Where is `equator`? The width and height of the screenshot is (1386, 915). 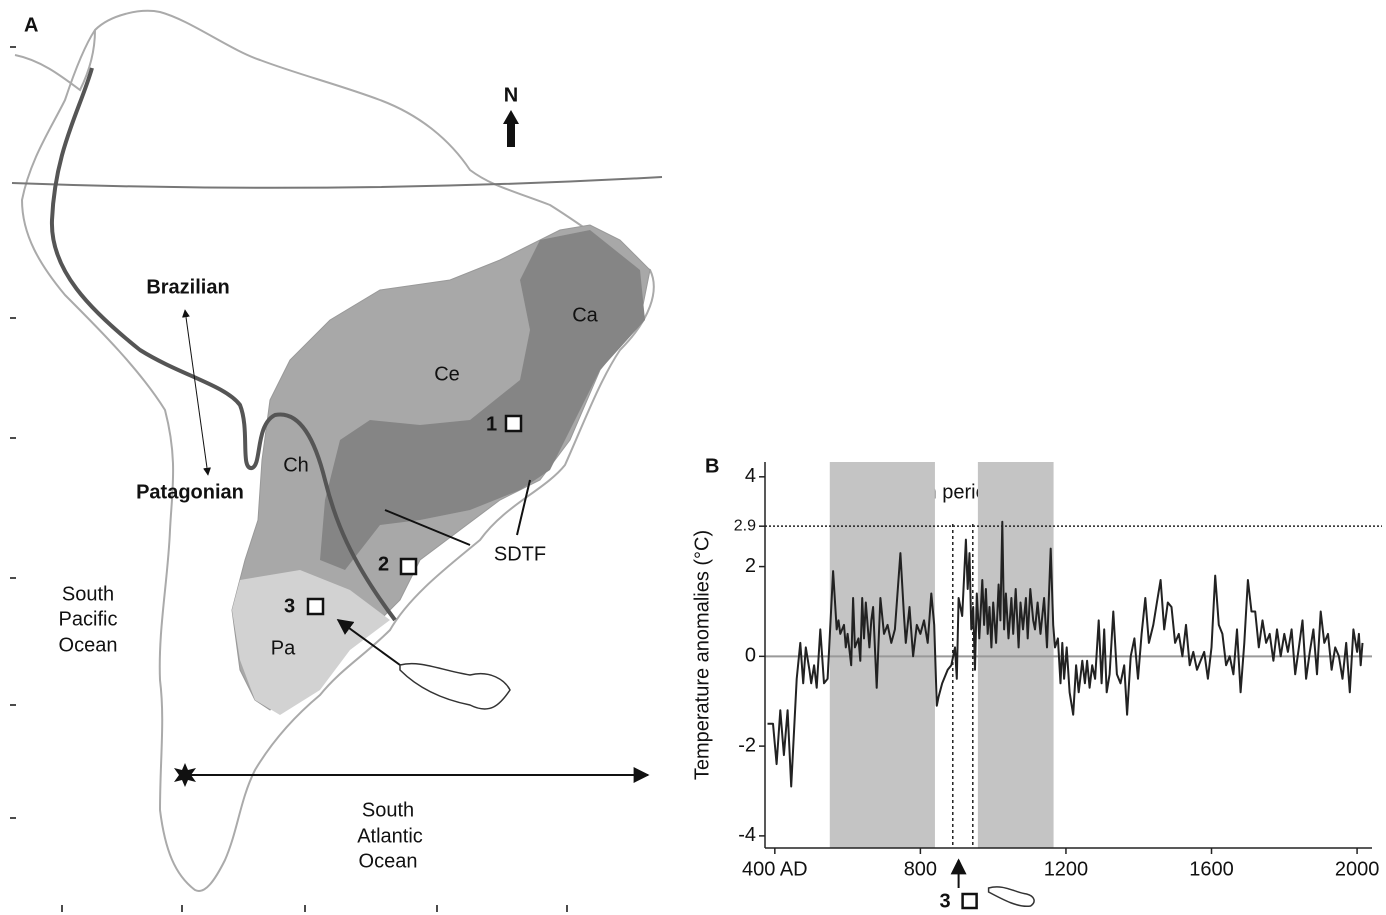 equator is located at coordinates (337, 182).